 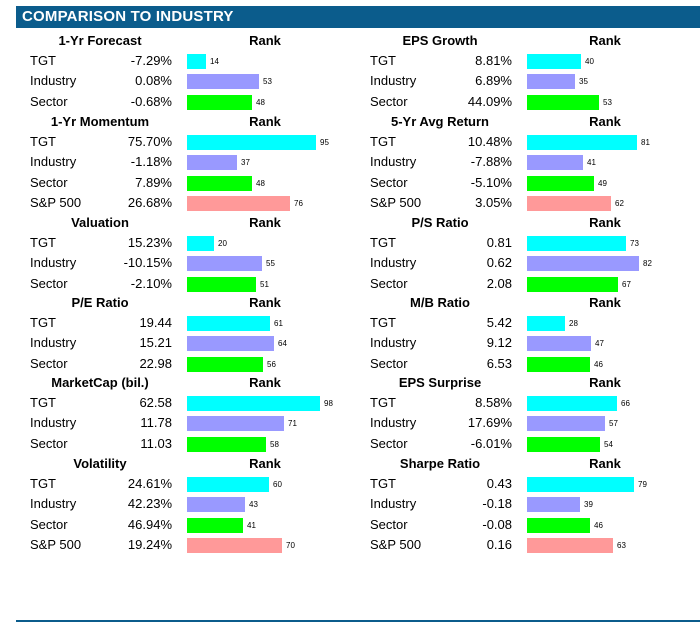 I want to click on row-value-tgt: 0.81, so click(x=499, y=242).